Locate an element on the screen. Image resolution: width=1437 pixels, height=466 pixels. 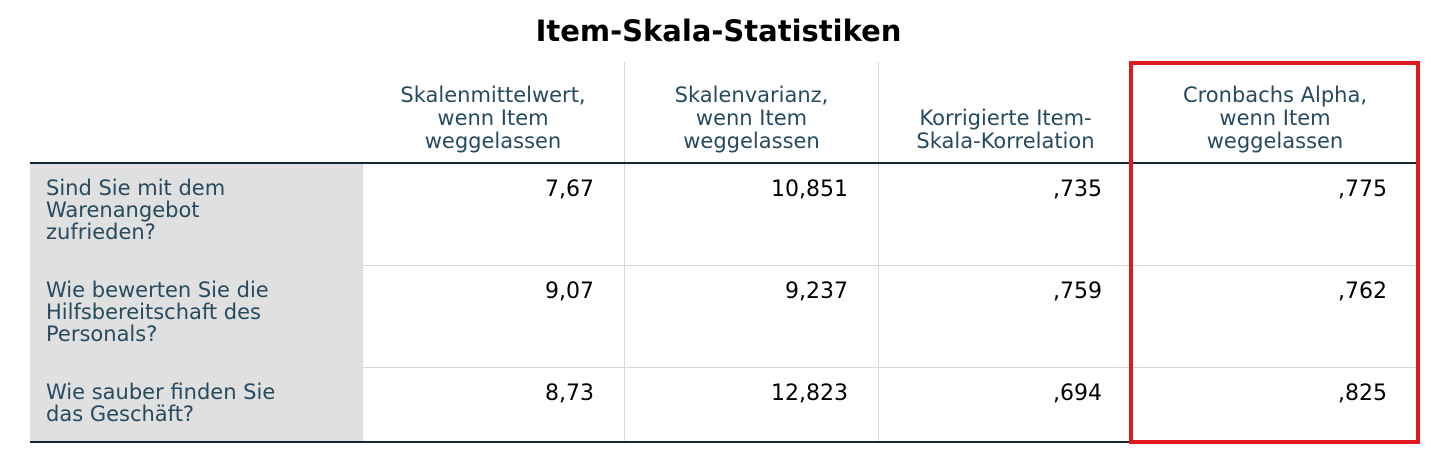
table-cell: ,694 is located at coordinates (1005, 404).